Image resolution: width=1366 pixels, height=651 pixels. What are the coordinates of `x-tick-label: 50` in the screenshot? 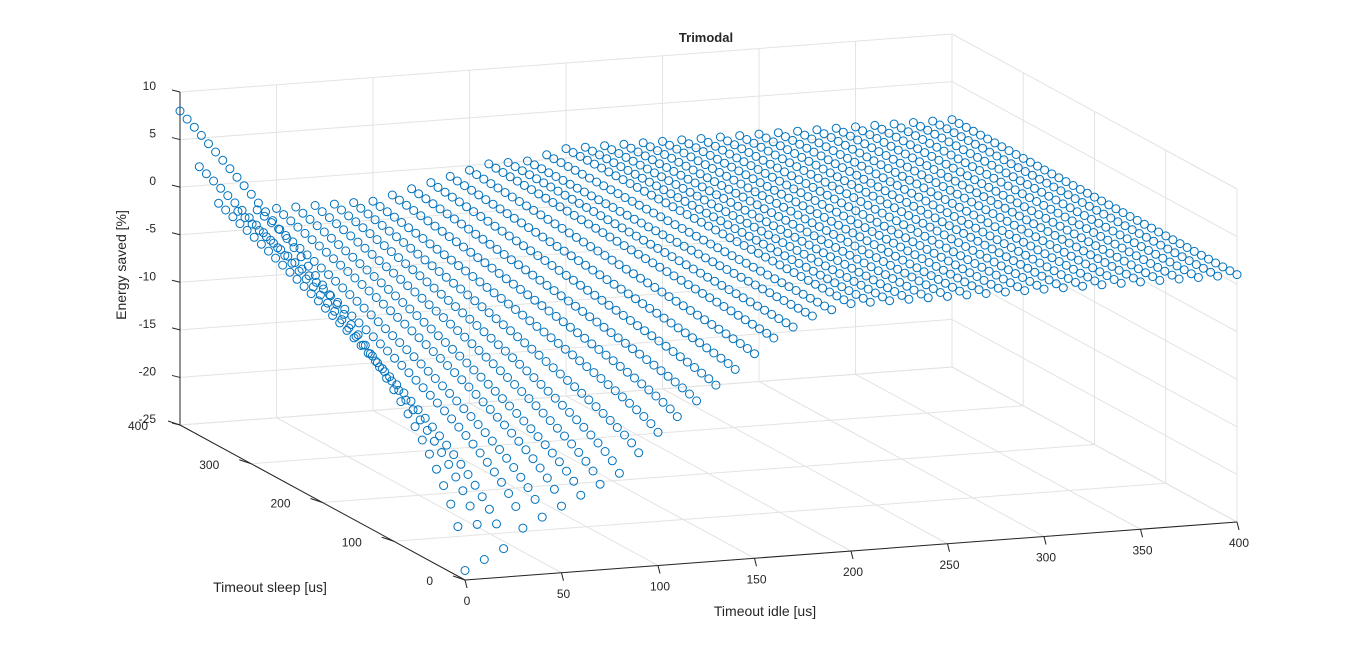 It's located at (564, 594).